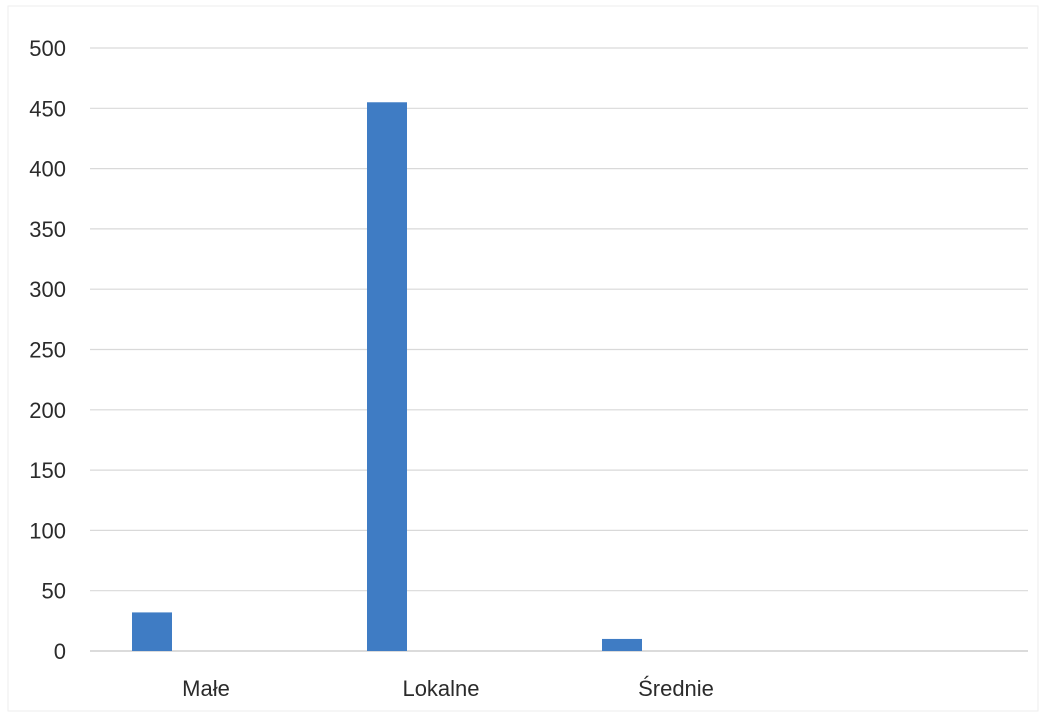  I want to click on x-category-label: Małe, so click(206, 688).